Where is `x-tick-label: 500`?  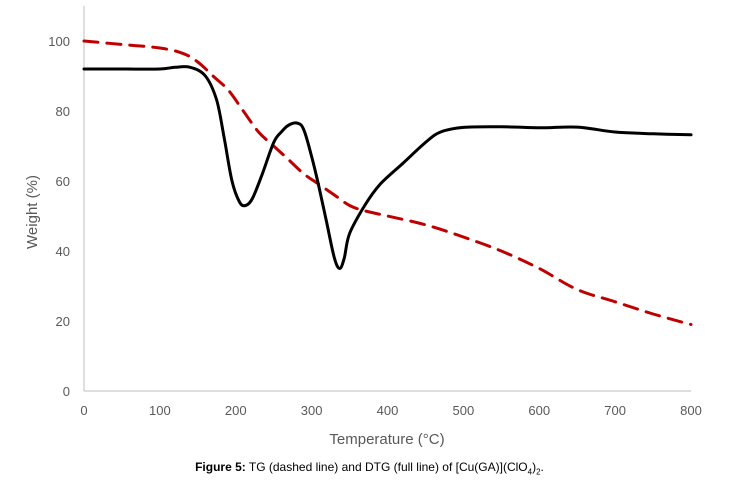
x-tick-label: 500 is located at coordinates (464, 410).